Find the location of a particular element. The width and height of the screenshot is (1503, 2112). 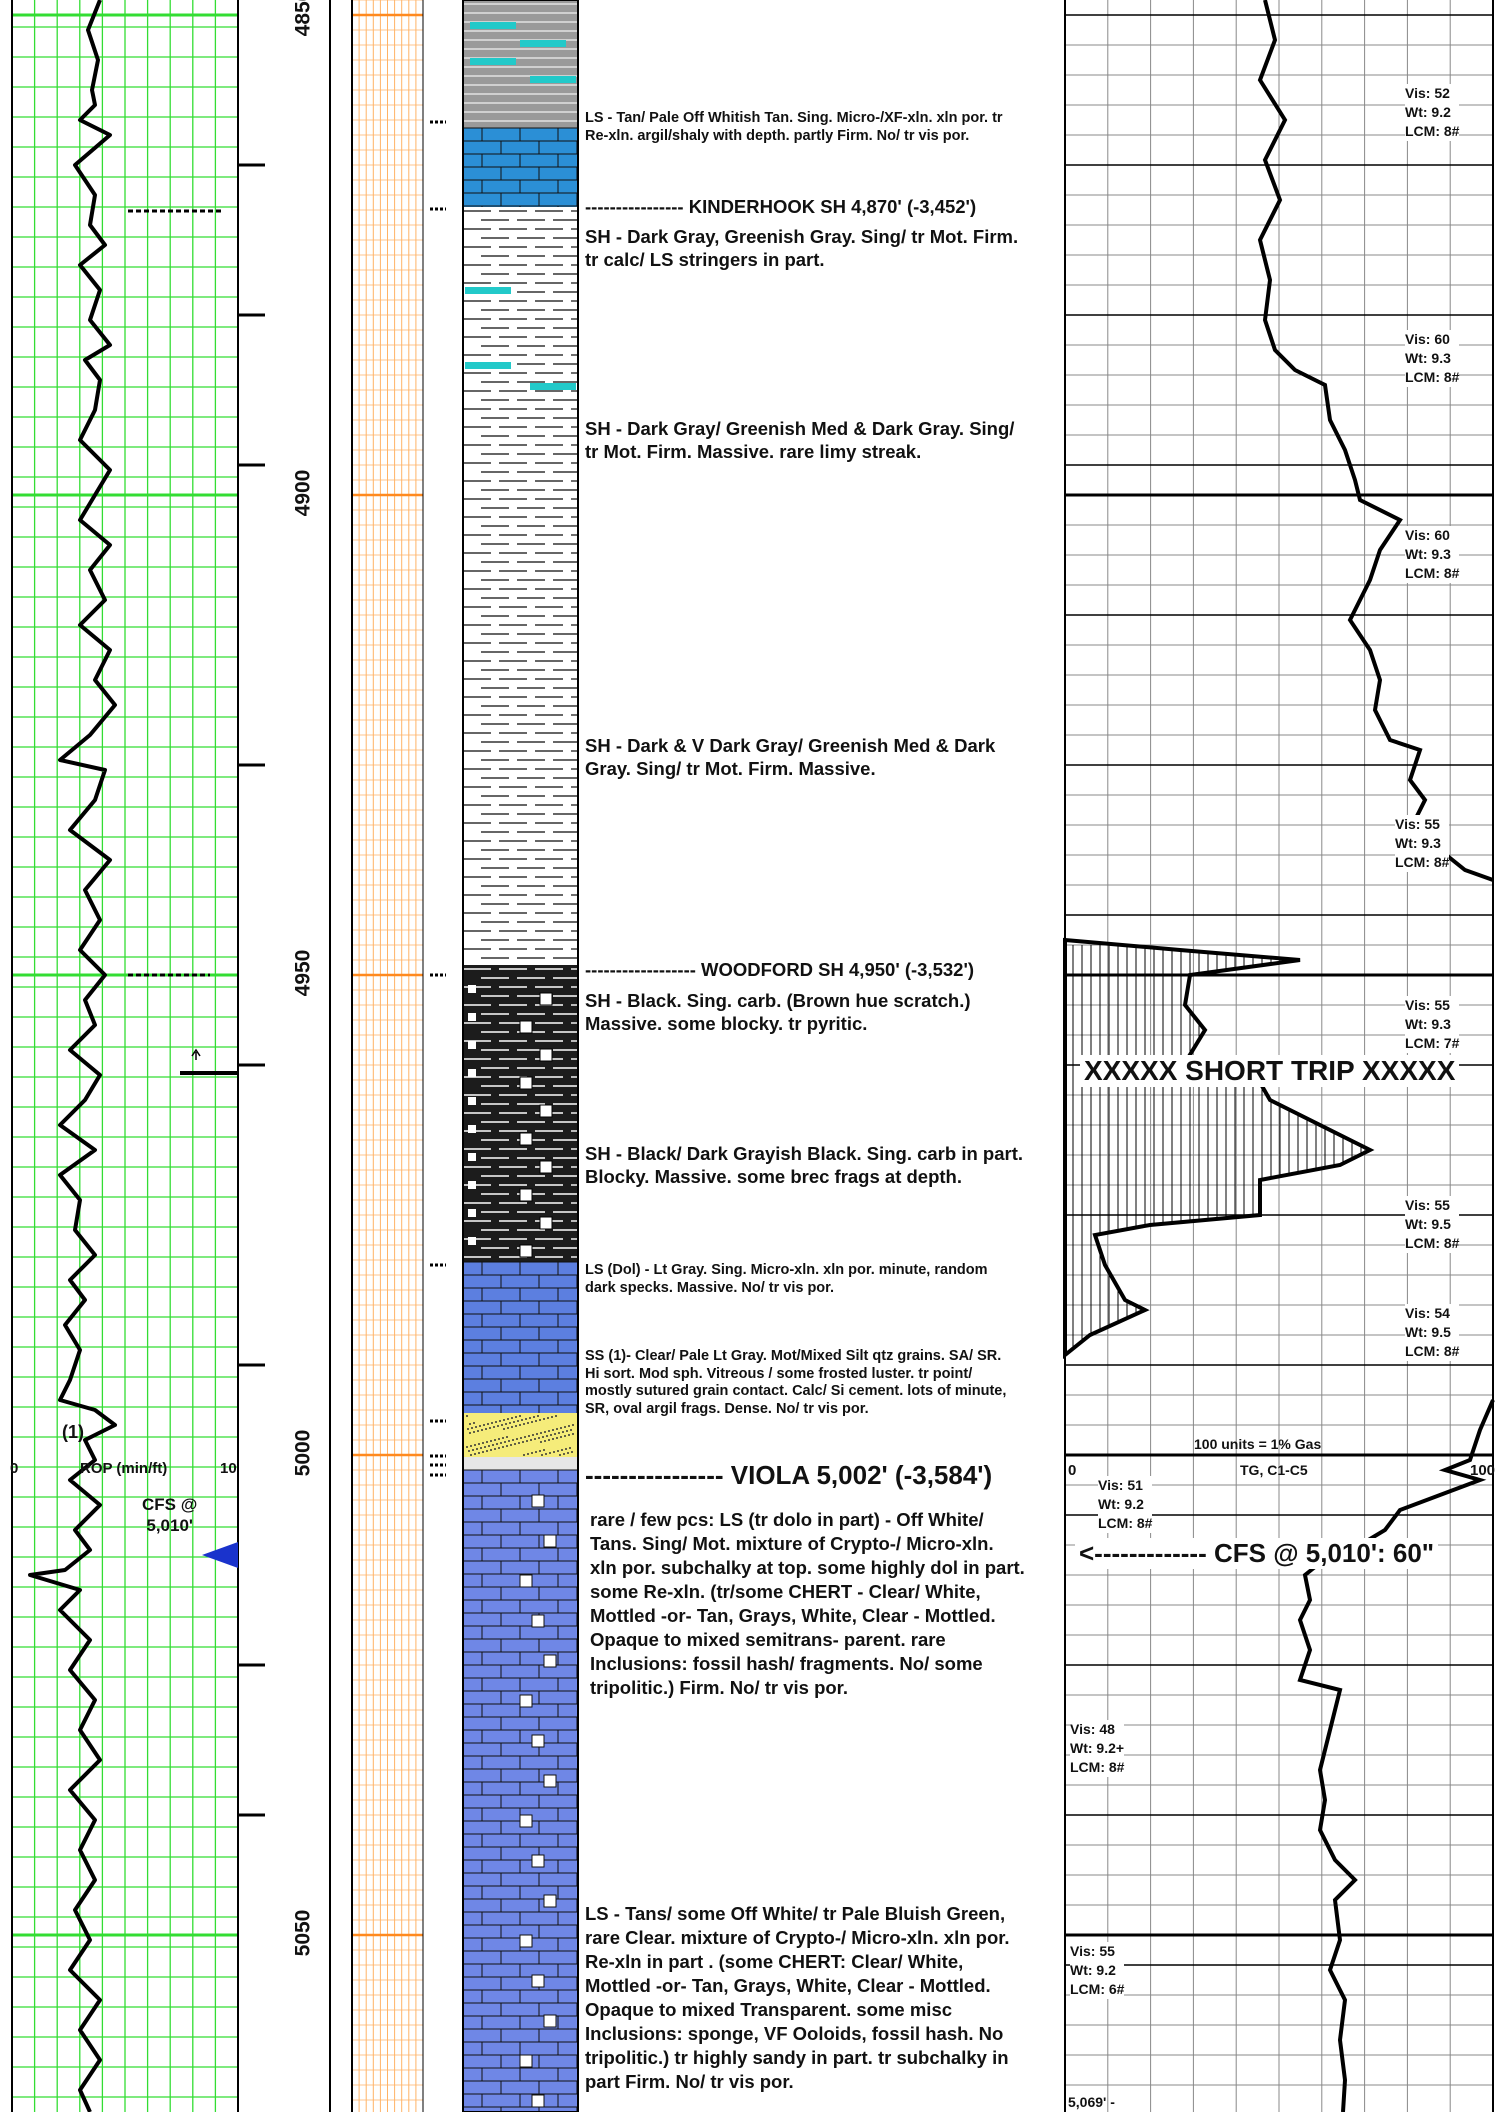

rop-annotation-1: (1) is located at coordinates (73, 1432).